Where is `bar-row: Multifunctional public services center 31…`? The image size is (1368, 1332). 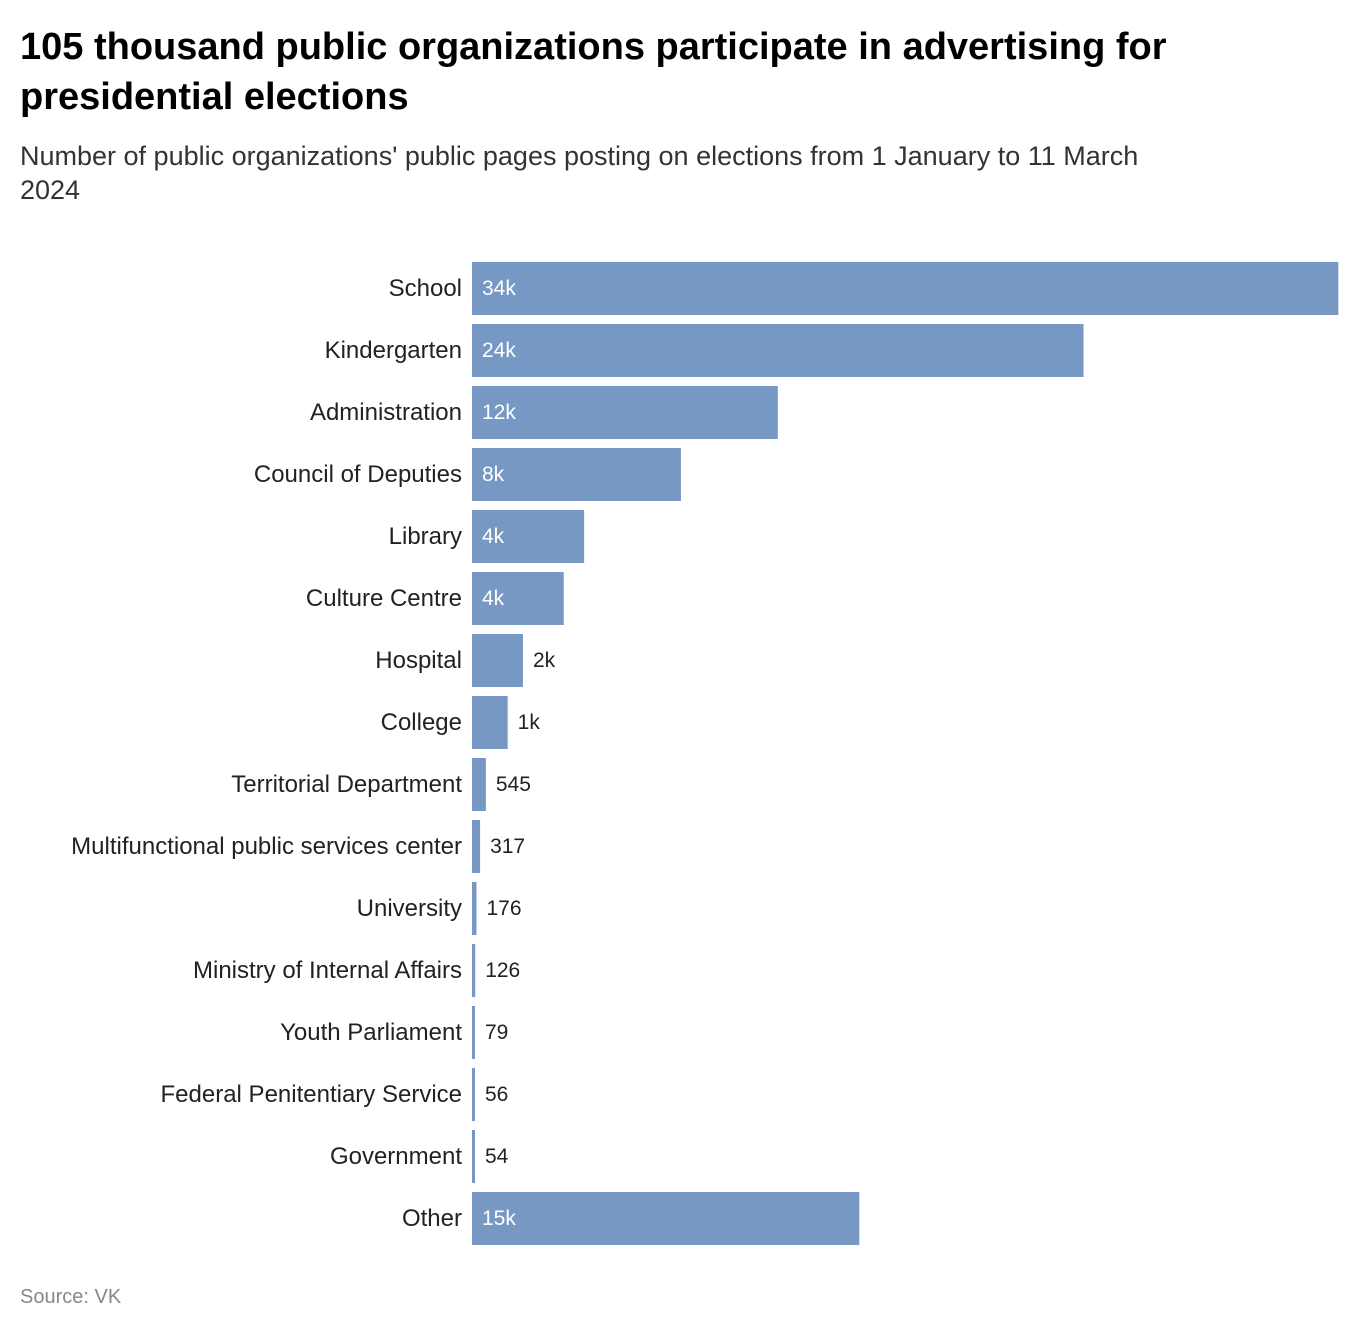 bar-row: Multifunctional public services center 31… is located at coordinates (298, 846).